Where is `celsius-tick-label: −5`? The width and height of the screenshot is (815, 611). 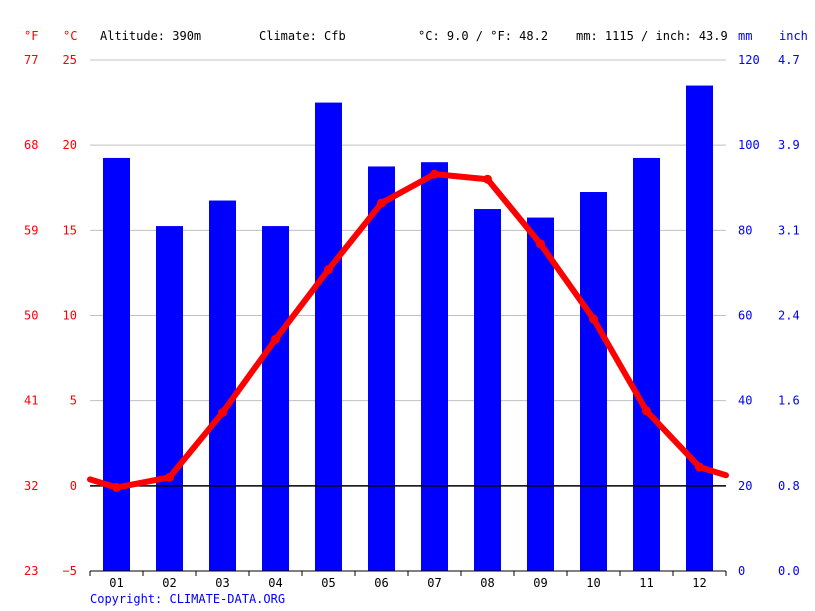
celsius-tick-label: −5 is located at coordinates (70, 571).